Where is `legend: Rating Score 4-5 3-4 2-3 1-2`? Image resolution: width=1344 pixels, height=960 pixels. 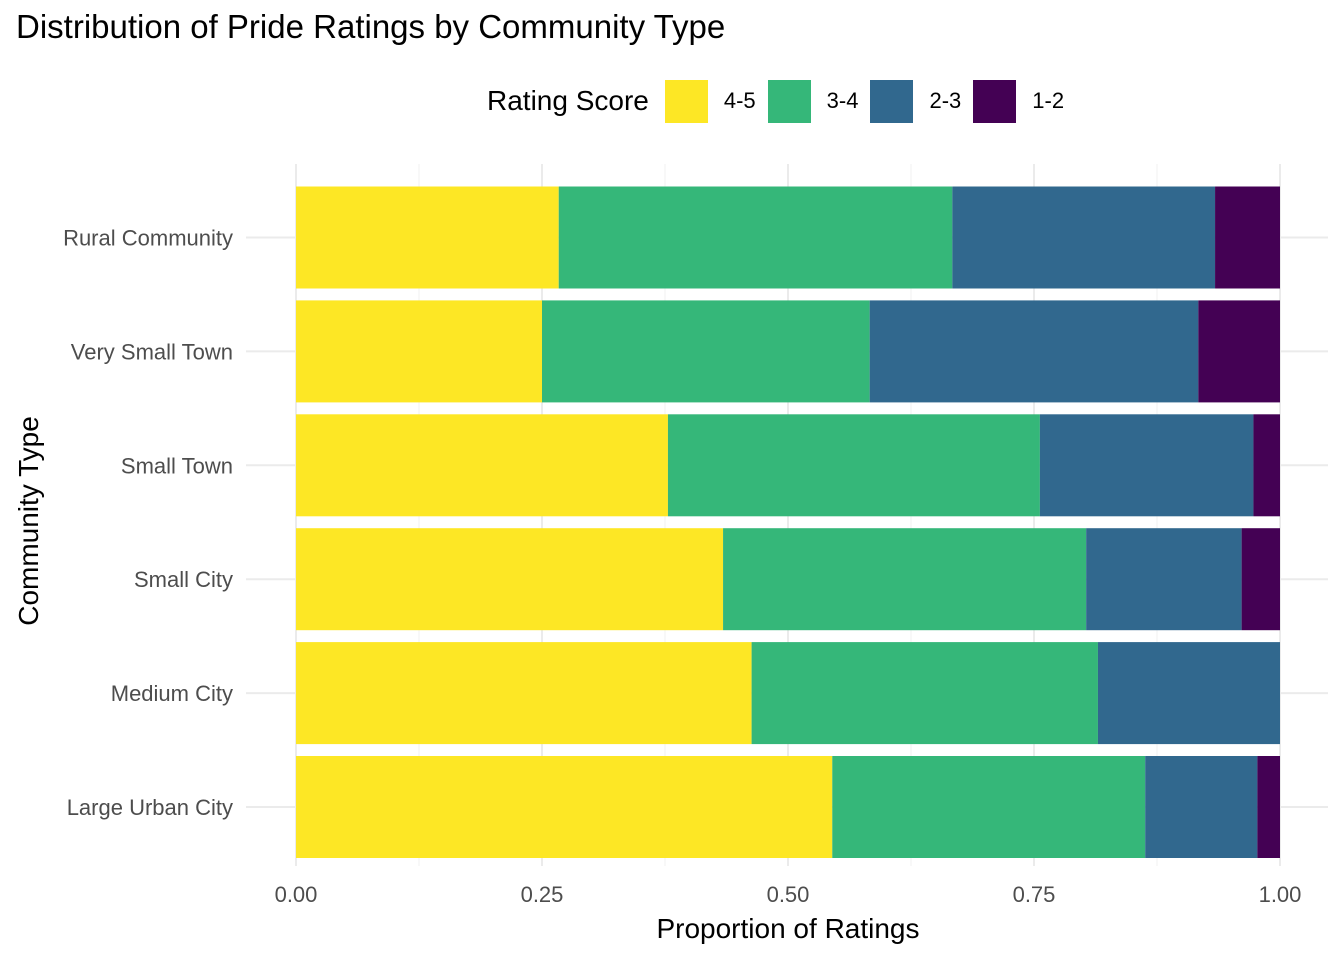
legend: Rating Score 4-5 3-4 2-3 1-2 is located at coordinates (781, 101).